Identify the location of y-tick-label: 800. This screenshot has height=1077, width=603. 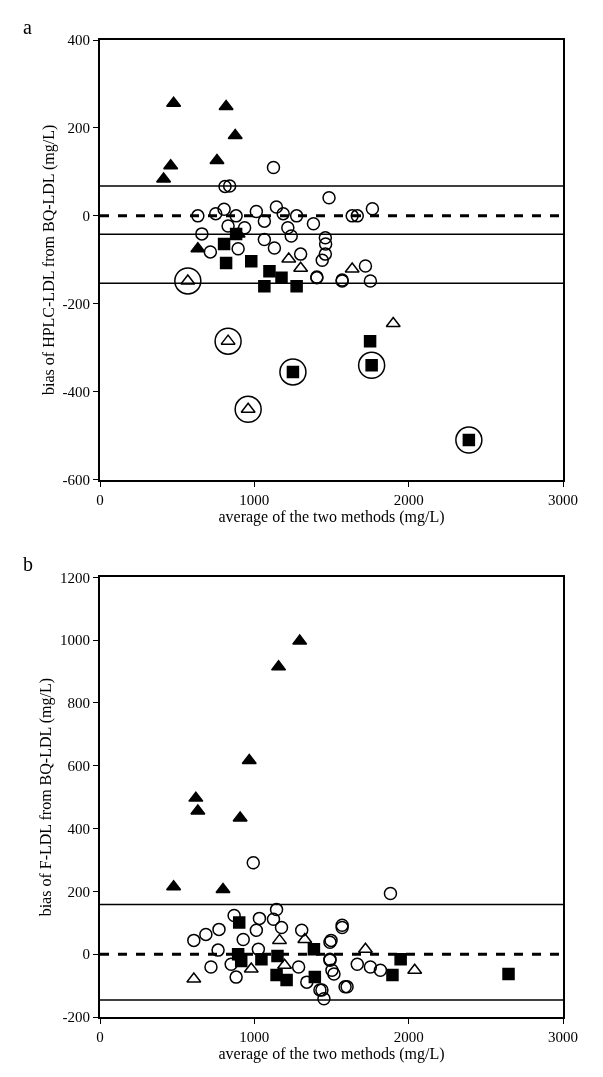
(78, 703).